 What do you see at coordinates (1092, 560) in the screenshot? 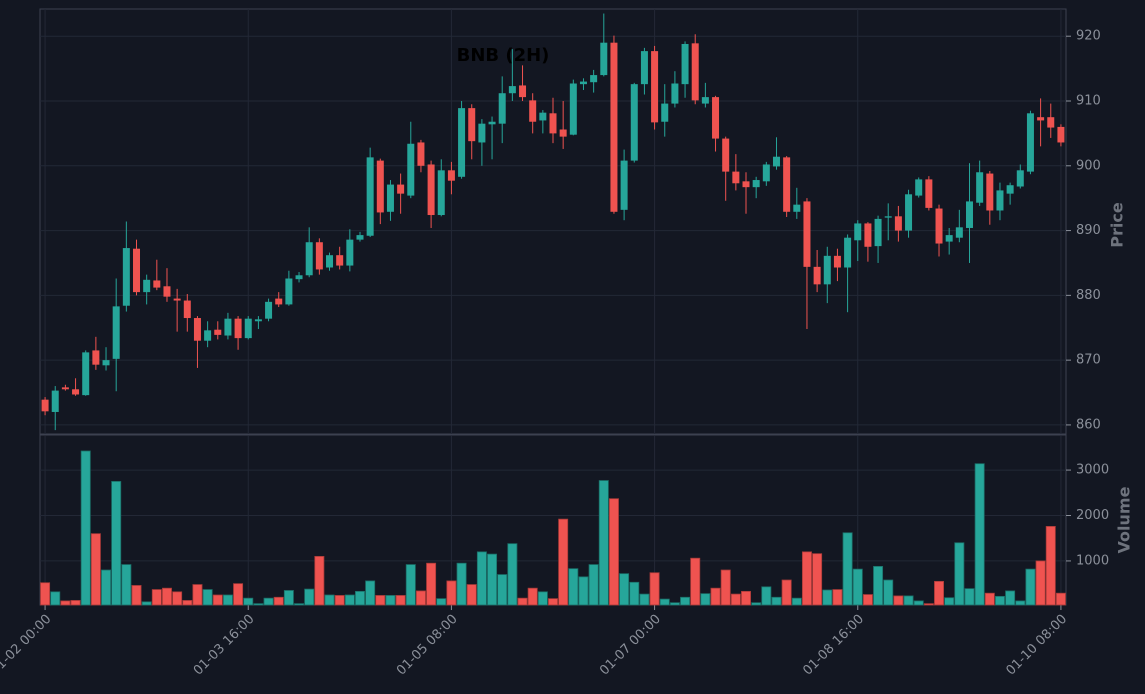
I see `volume-tick-label: 1000` at bounding box center [1092, 560].